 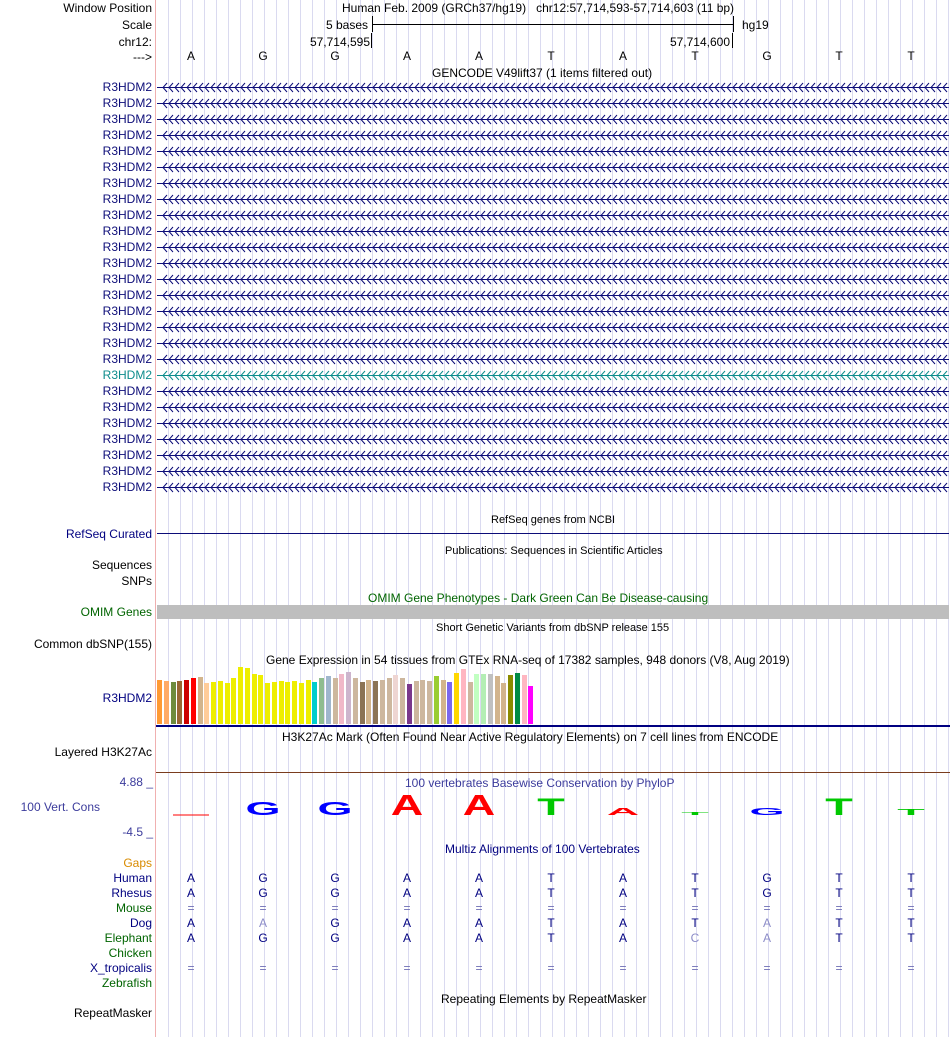 I want to click on multiz-species-label: Mouse, so click(x=133, y=908).